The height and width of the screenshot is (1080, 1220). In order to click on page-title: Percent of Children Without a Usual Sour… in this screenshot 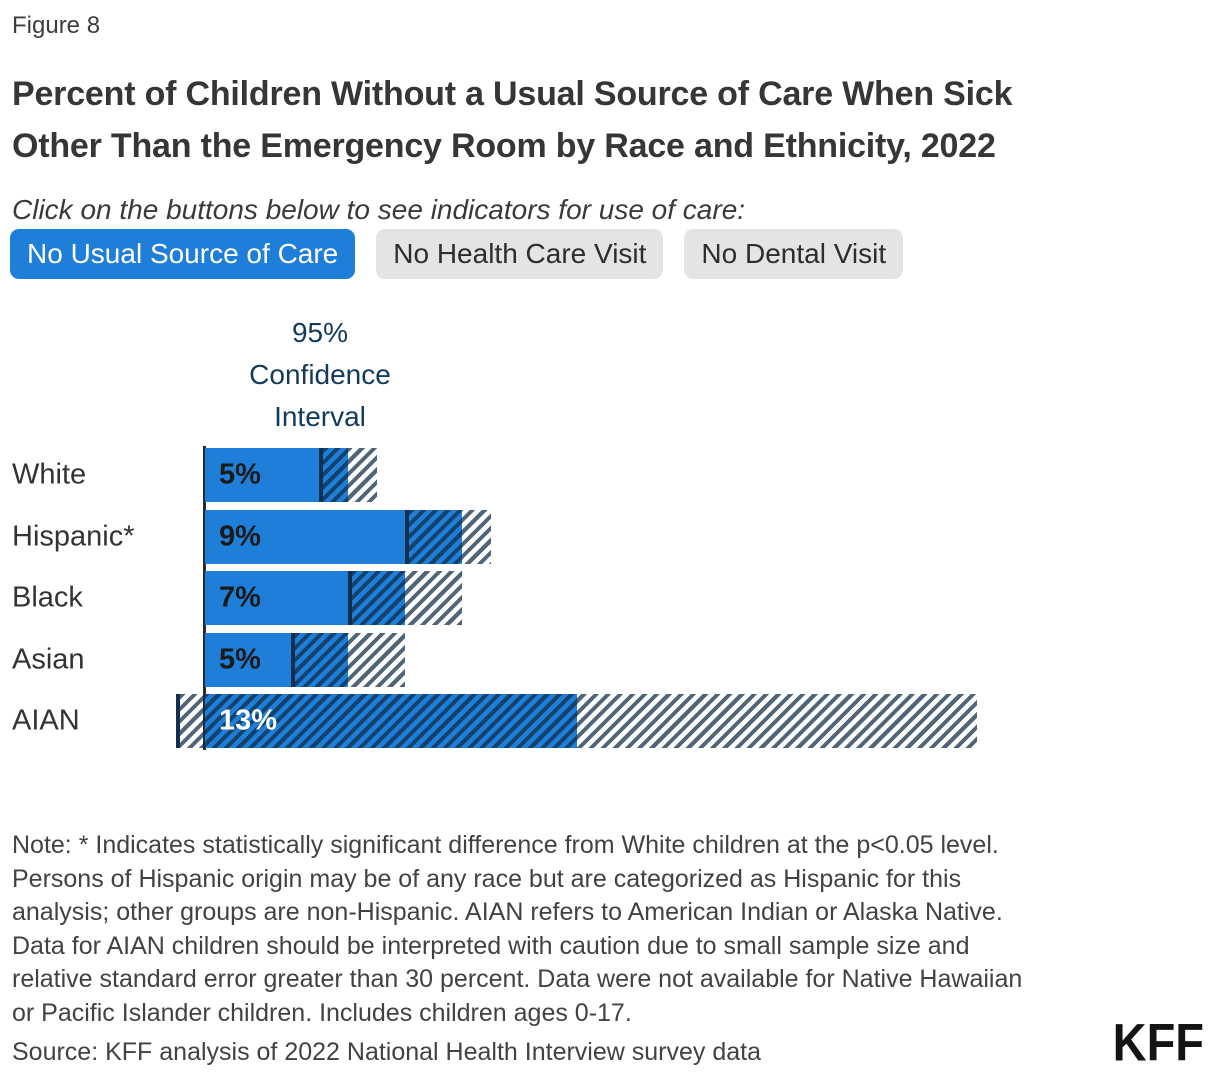, I will do `click(512, 120)`.